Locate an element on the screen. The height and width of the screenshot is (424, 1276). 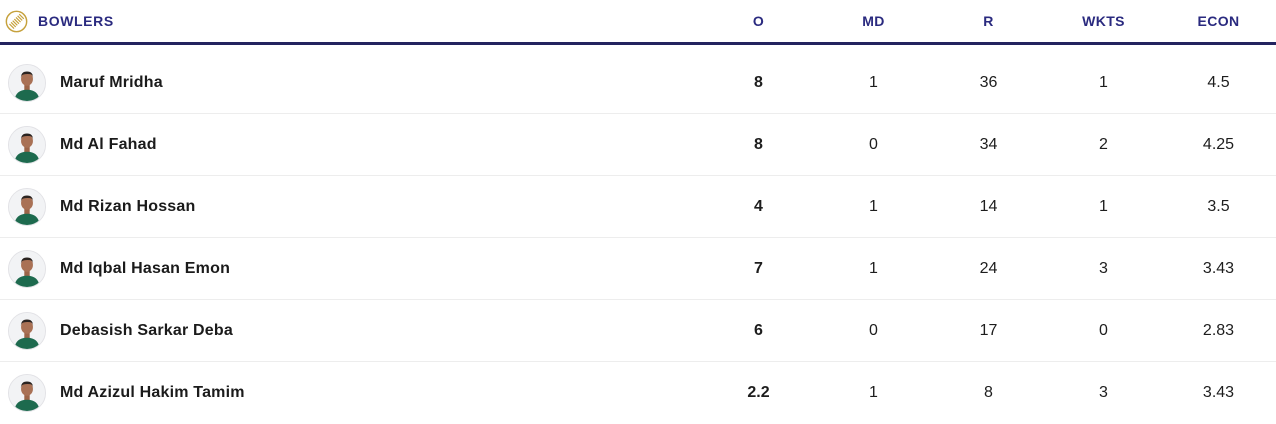
bowler-row: Md Iqbal Hasan Emon 7 1 24 3 3.43 is located at coordinates (638, 269).